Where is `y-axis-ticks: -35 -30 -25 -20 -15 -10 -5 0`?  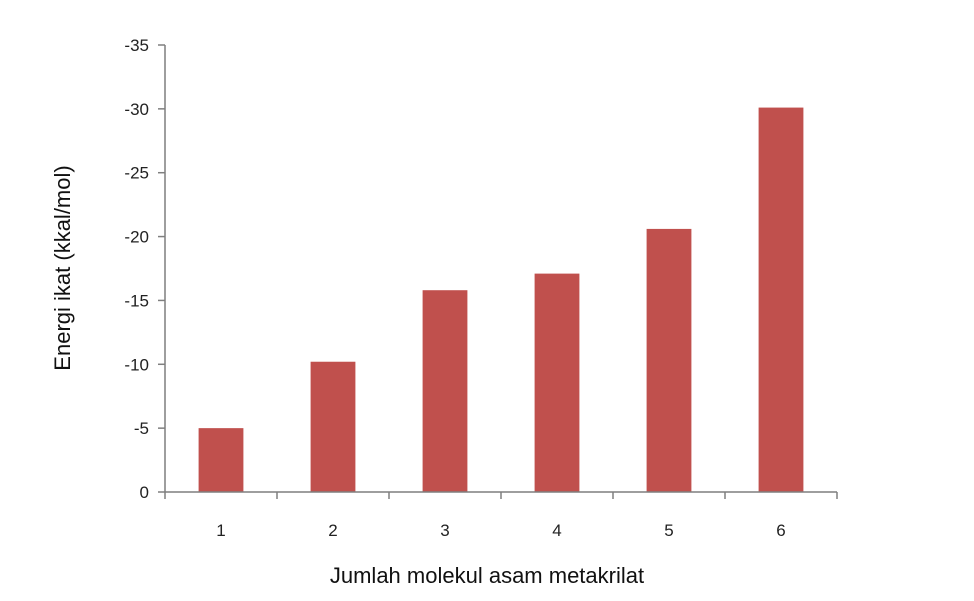 y-axis-ticks: -35 -30 -25 -20 -15 -10 -5 0 is located at coordinates (144, 269).